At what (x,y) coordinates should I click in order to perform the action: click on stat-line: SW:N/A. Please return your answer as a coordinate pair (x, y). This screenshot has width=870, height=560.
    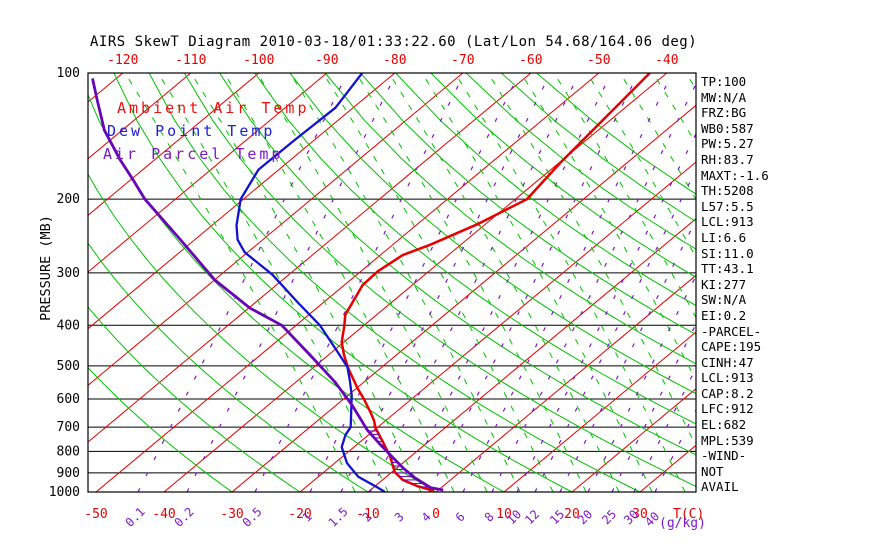
    Looking at the image, I should click on (724, 300).